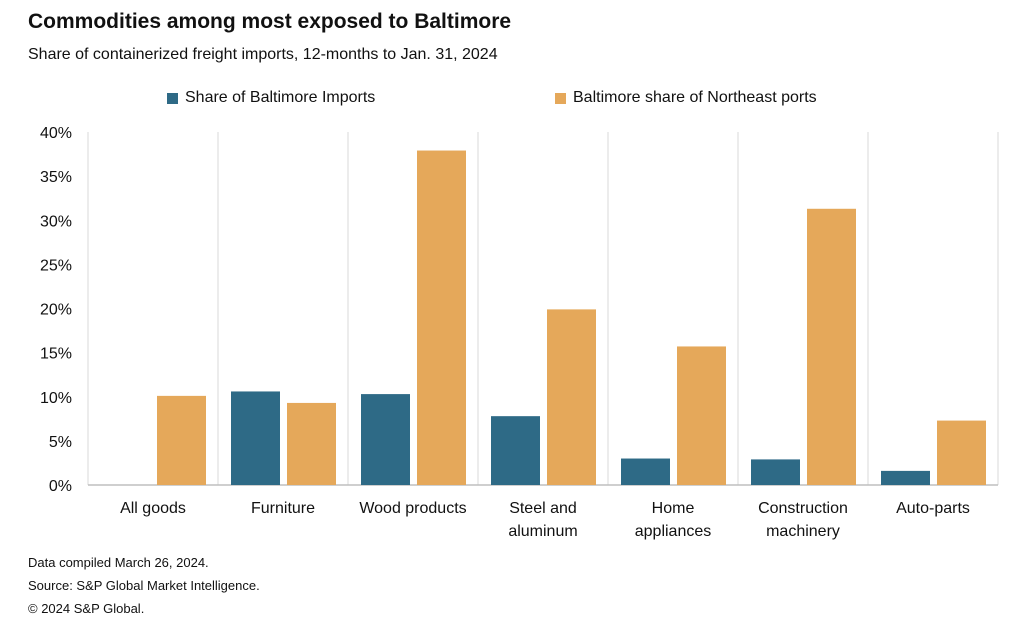 This screenshot has width=1024, height=632. What do you see at coordinates (56, 221) in the screenshot?
I see `y-tick-label: 30%` at bounding box center [56, 221].